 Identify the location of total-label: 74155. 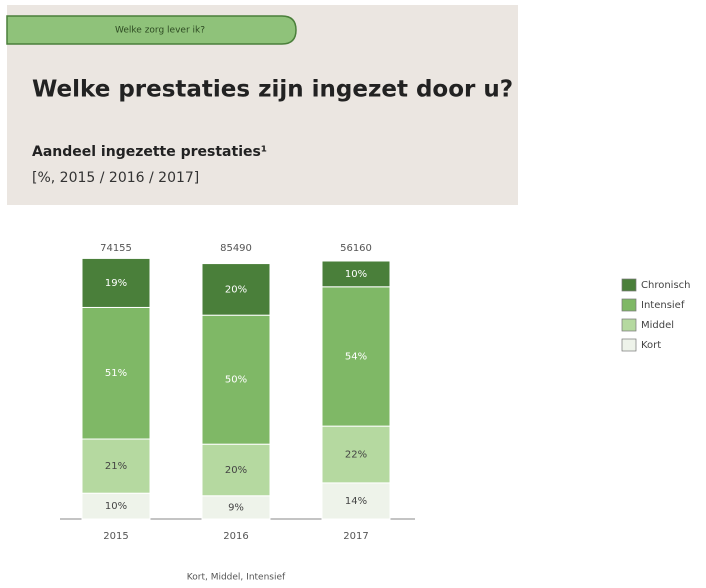
(116, 248).